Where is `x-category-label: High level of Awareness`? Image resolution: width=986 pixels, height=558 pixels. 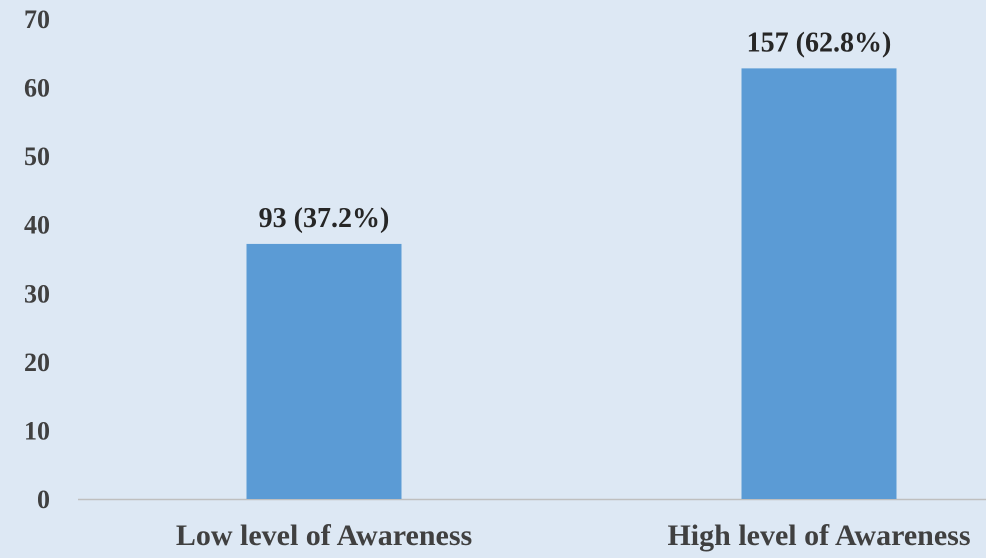 x-category-label: High level of Awareness is located at coordinates (818, 535).